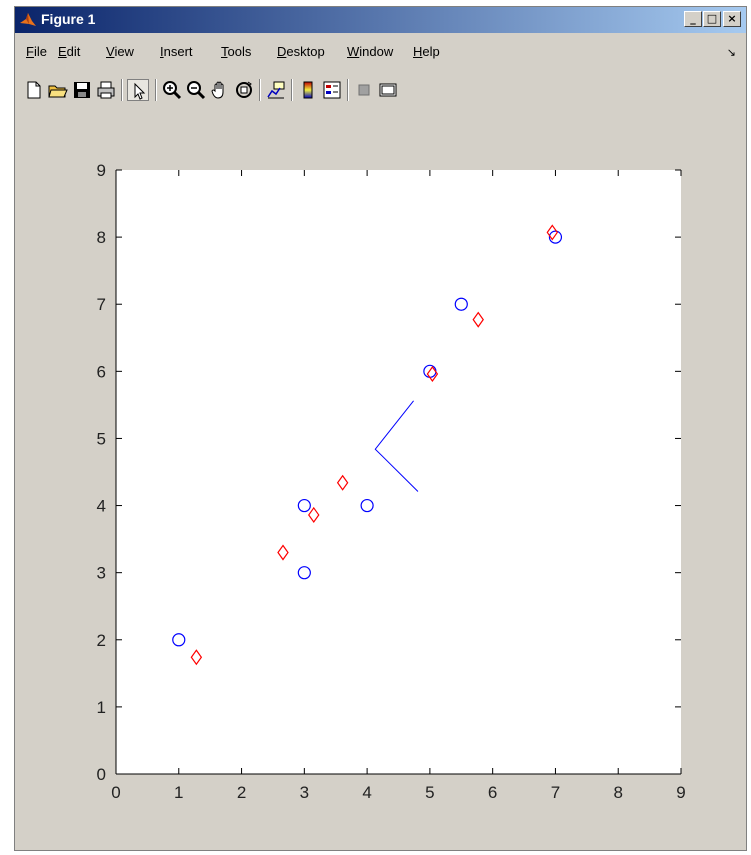 This screenshot has width=751, height=855. I want to click on data-cursor-icon, so click(276, 90).